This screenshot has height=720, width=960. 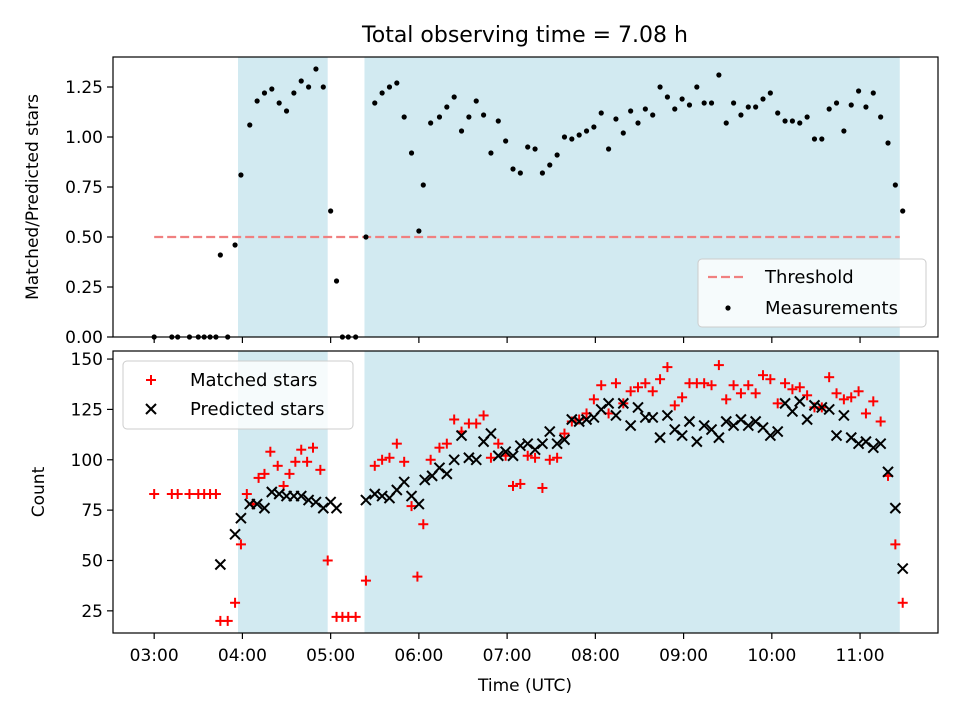 What do you see at coordinates (92, 486) in the screenshot?
I see `bottom-y-ticks: 25 50 75 100 125 150` at bounding box center [92, 486].